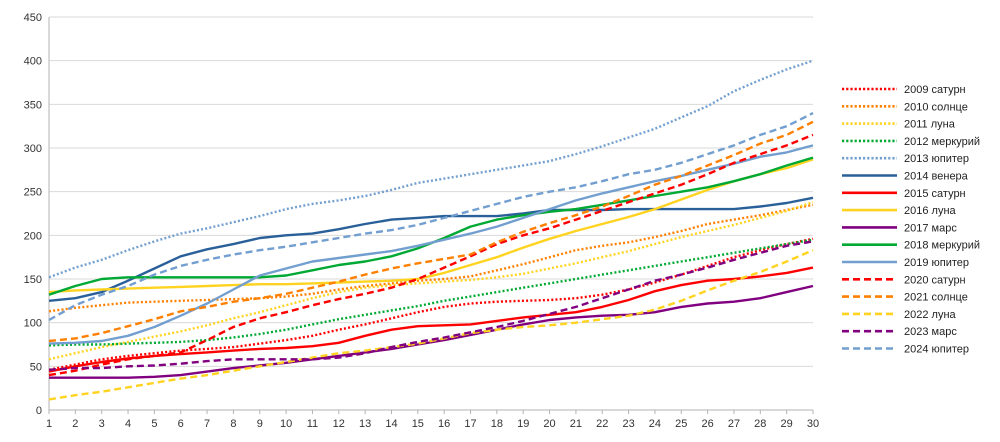  What do you see at coordinates (936, 107) in the screenshot?
I see `legend-label: 2010 солнце` at bounding box center [936, 107].